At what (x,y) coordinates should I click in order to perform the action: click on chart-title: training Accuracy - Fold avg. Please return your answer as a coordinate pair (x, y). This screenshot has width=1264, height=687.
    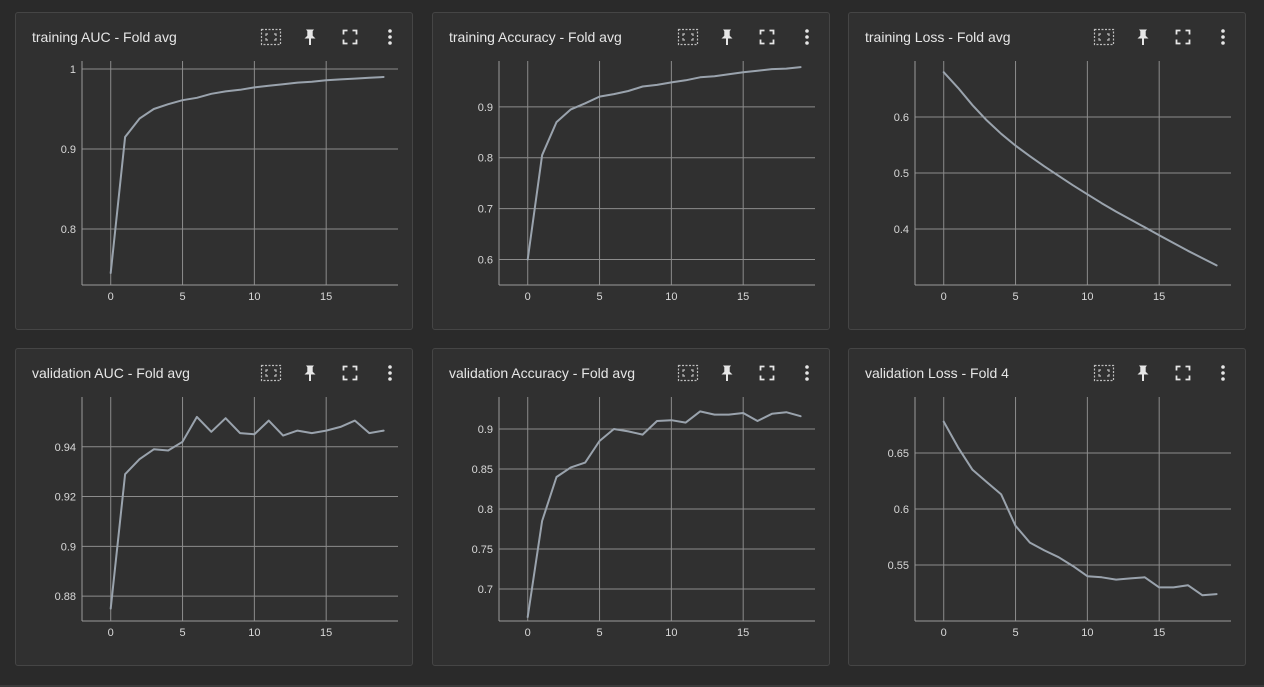
    Looking at the image, I should click on (535, 37).